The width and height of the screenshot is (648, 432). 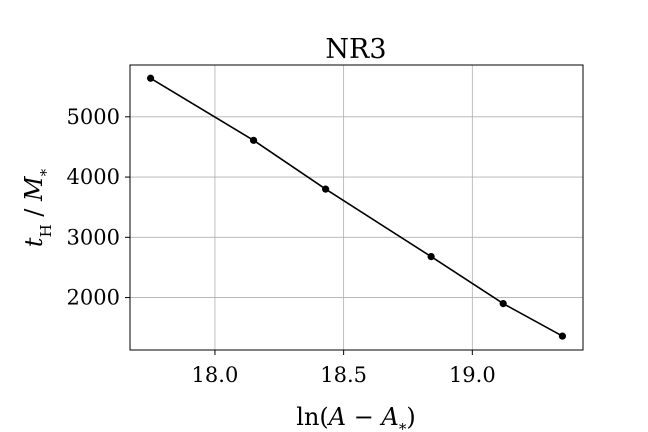 What do you see at coordinates (93, 177) in the screenshot?
I see `y-tick-label: 4000` at bounding box center [93, 177].